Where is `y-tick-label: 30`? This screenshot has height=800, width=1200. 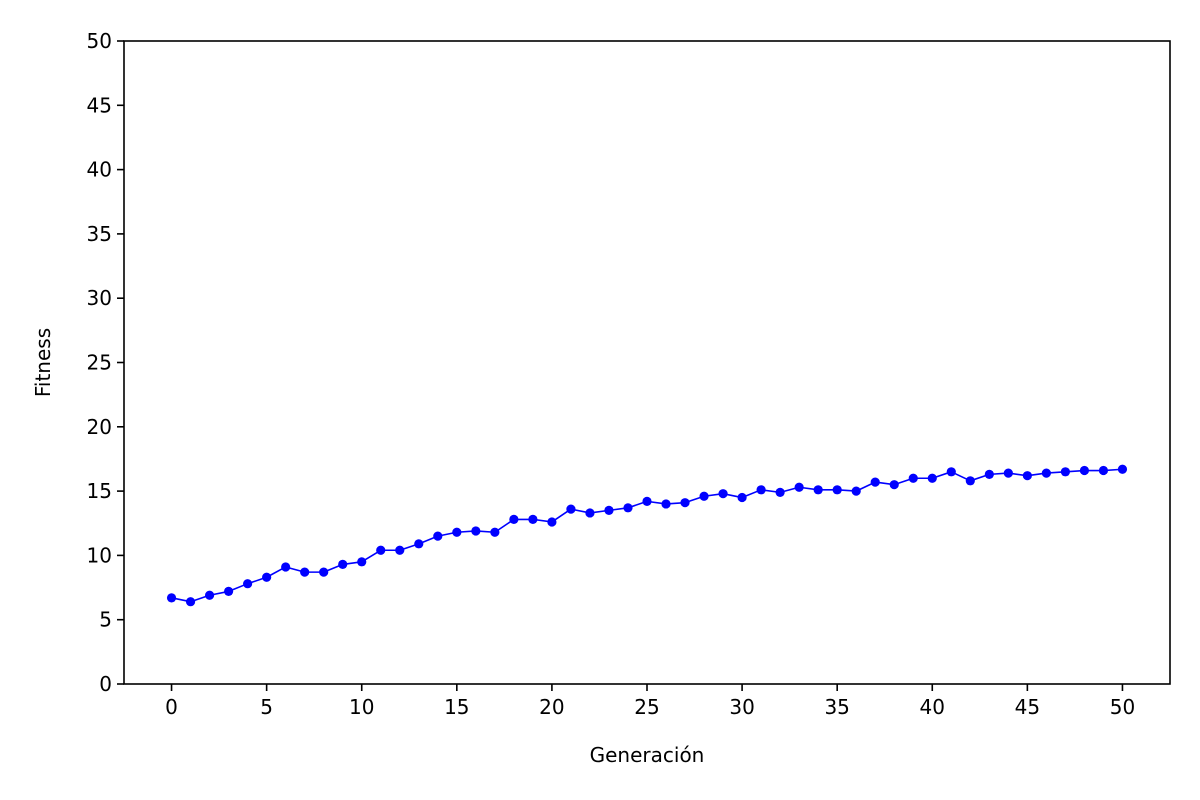
y-tick-label: 30 is located at coordinates (99, 298).